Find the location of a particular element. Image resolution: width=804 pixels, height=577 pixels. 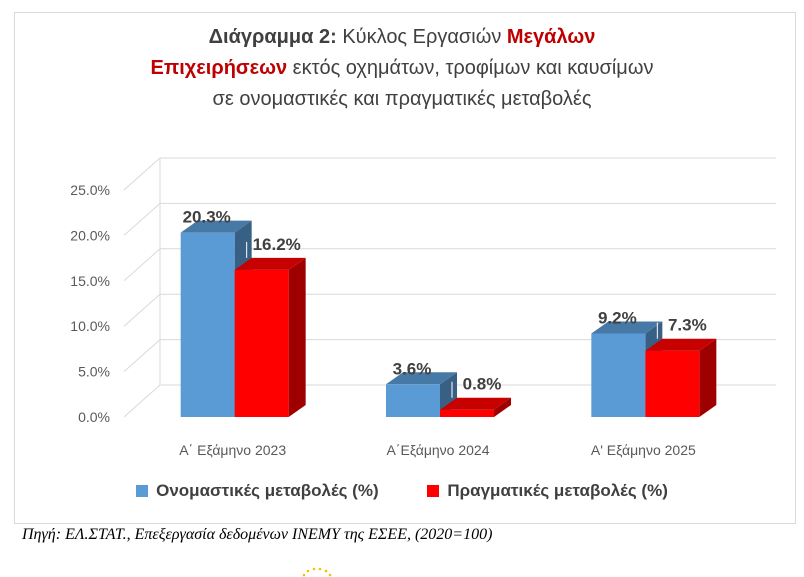

title-line-3: σε ονομαστικές και πραγματικές μεταβολές is located at coordinates (402, 99).